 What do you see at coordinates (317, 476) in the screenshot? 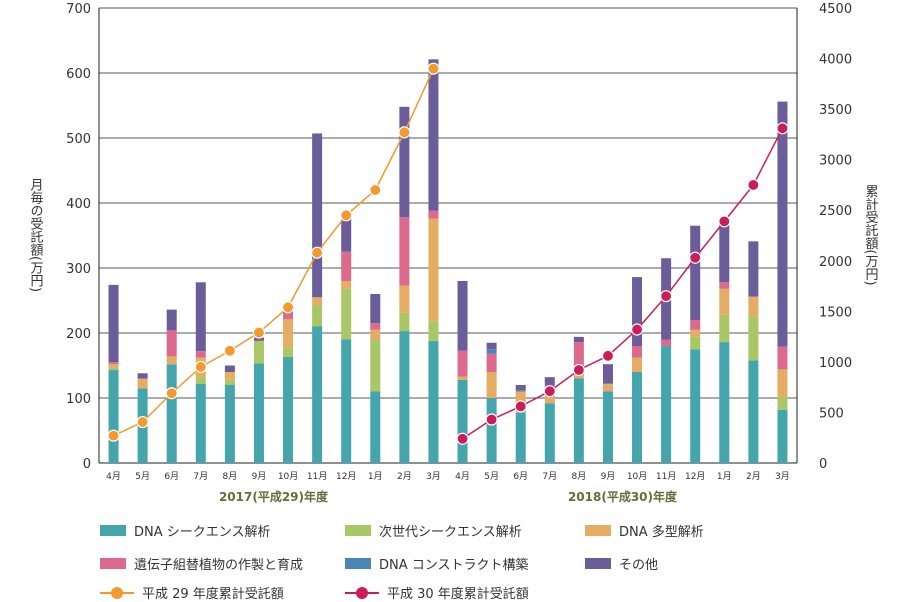
I see `x-tick-label: 11月` at bounding box center [317, 476].